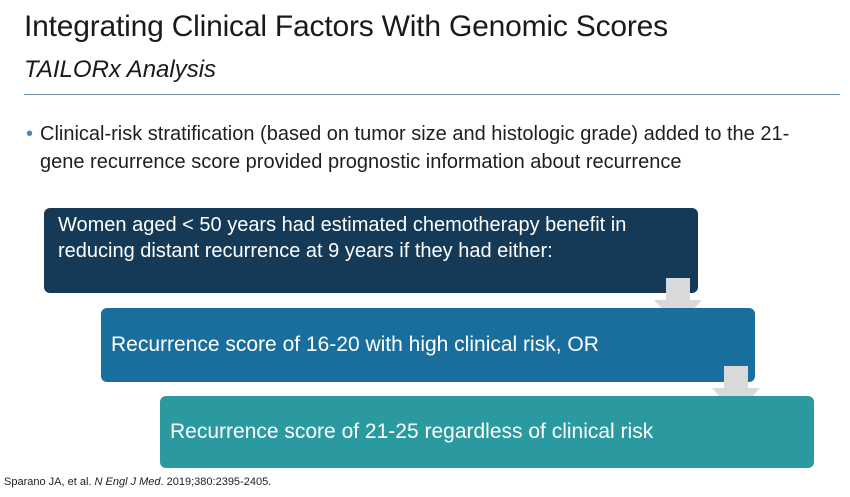  What do you see at coordinates (432, 94) in the screenshot?
I see `title-divider` at bounding box center [432, 94].